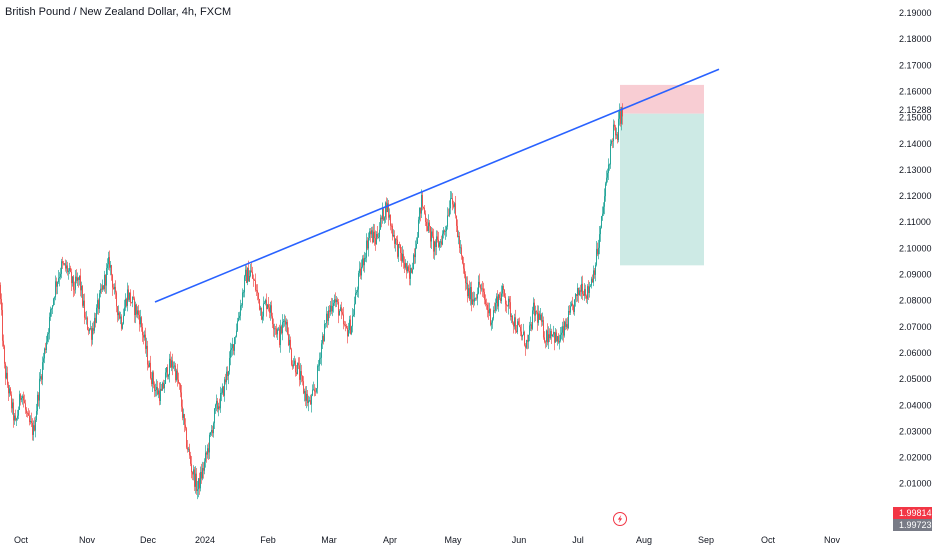 Image resolution: width=932 pixels, height=550 pixels. What do you see at coordinates (662, 189) in the screenshot?
I see `take-profit-zone` at bounding box center [662, 189].